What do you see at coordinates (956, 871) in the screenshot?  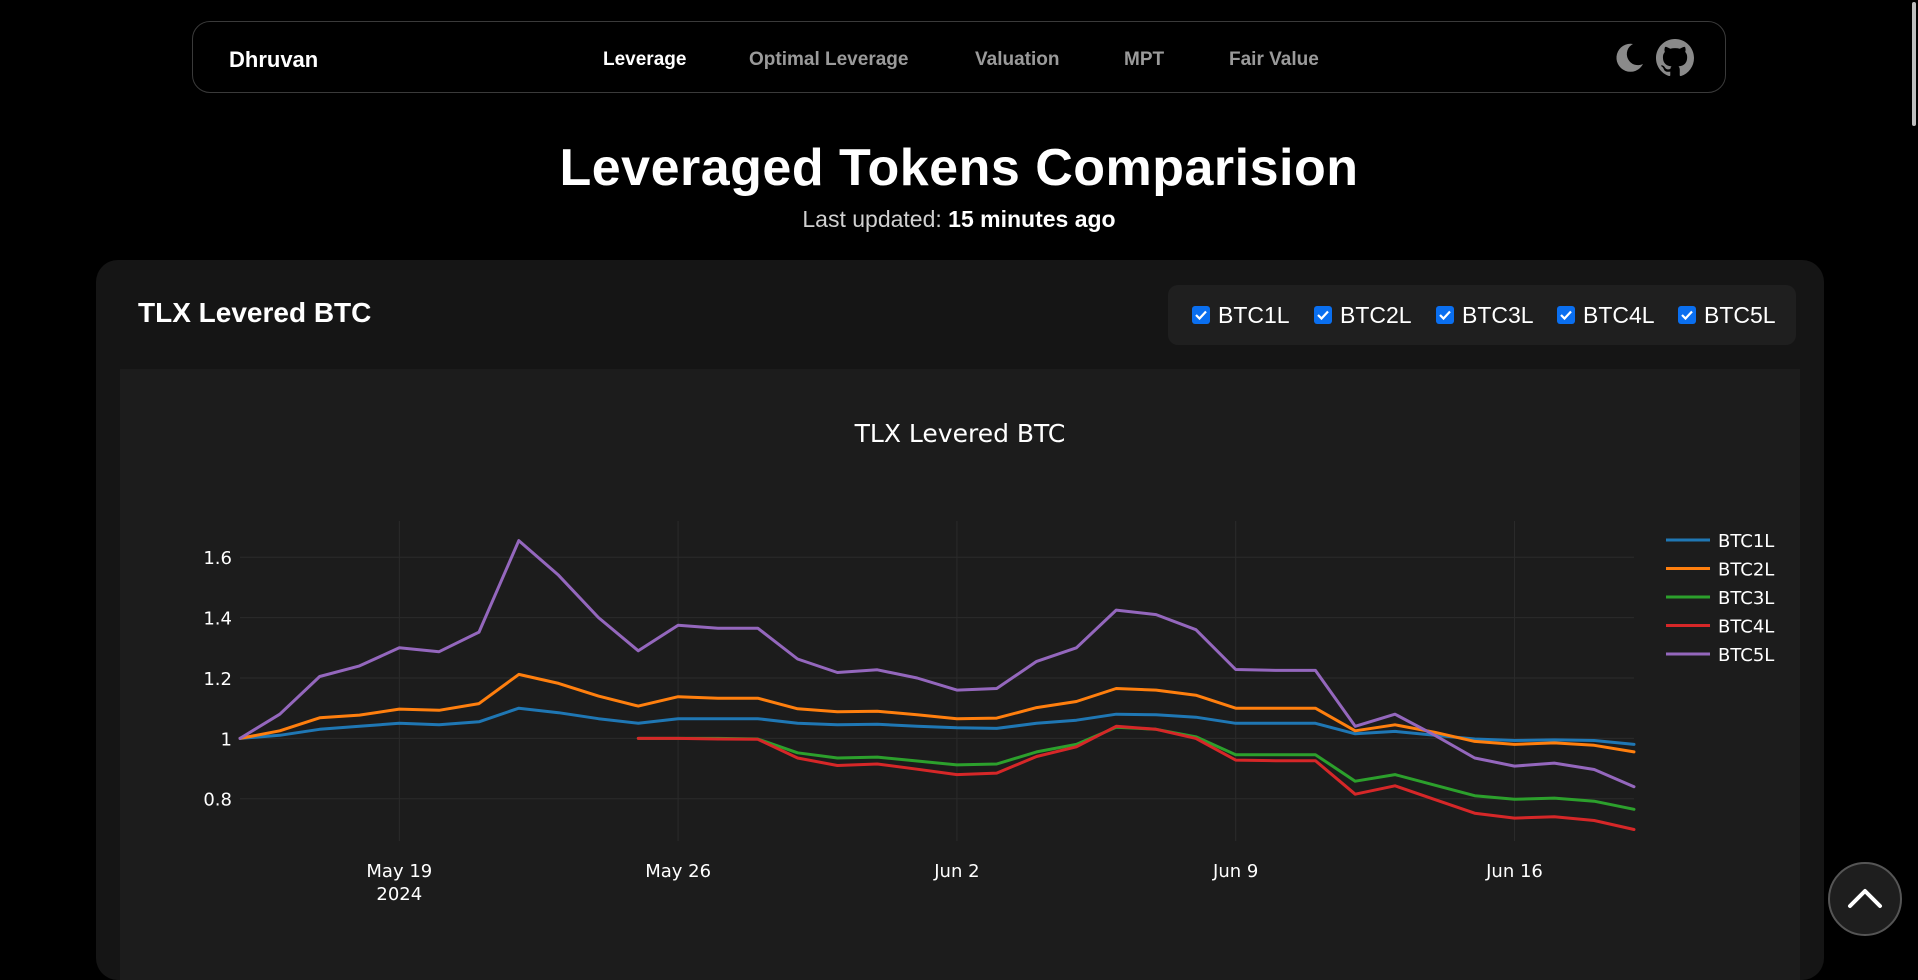 I see `x-tick-label: Jun 2` at bounding box center [956, 871].